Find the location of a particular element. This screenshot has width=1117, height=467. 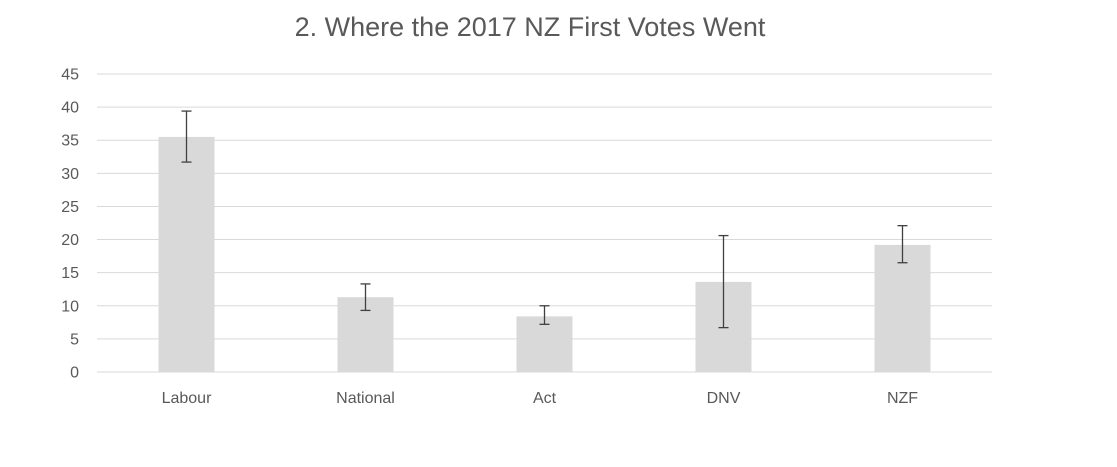

y-tick-label-25: 25 is located at coordinates (70, 207).